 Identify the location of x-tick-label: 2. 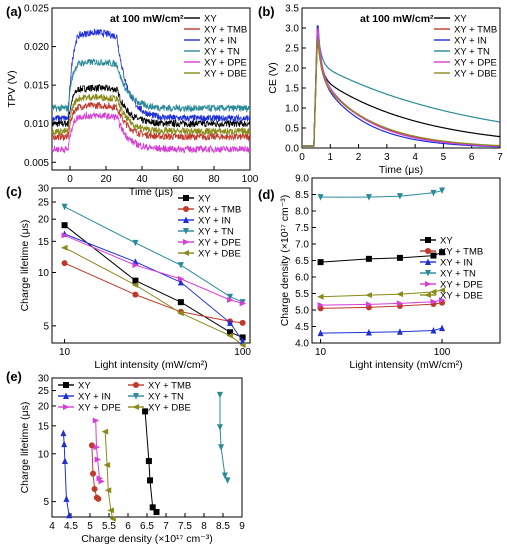
(359, 157).